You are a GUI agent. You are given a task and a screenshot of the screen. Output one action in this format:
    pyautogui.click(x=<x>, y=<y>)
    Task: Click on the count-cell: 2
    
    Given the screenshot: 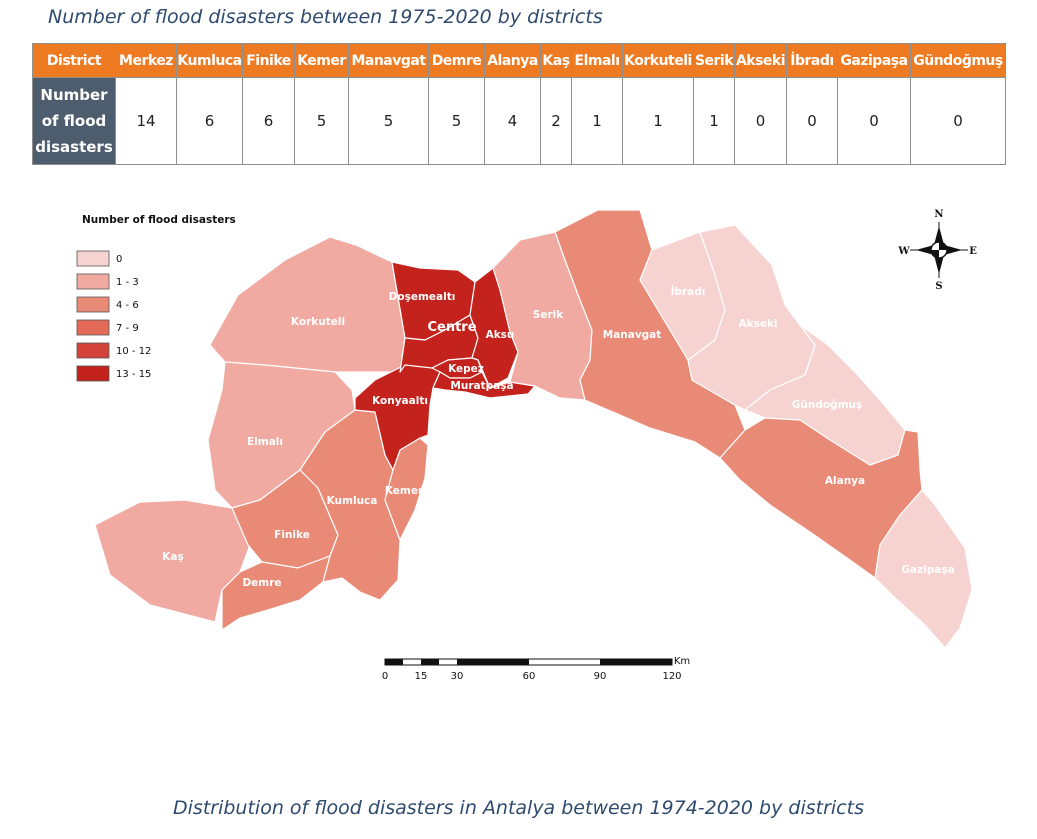 What is the action you would take?
    pyautogui.click(x=556, y=121)
    